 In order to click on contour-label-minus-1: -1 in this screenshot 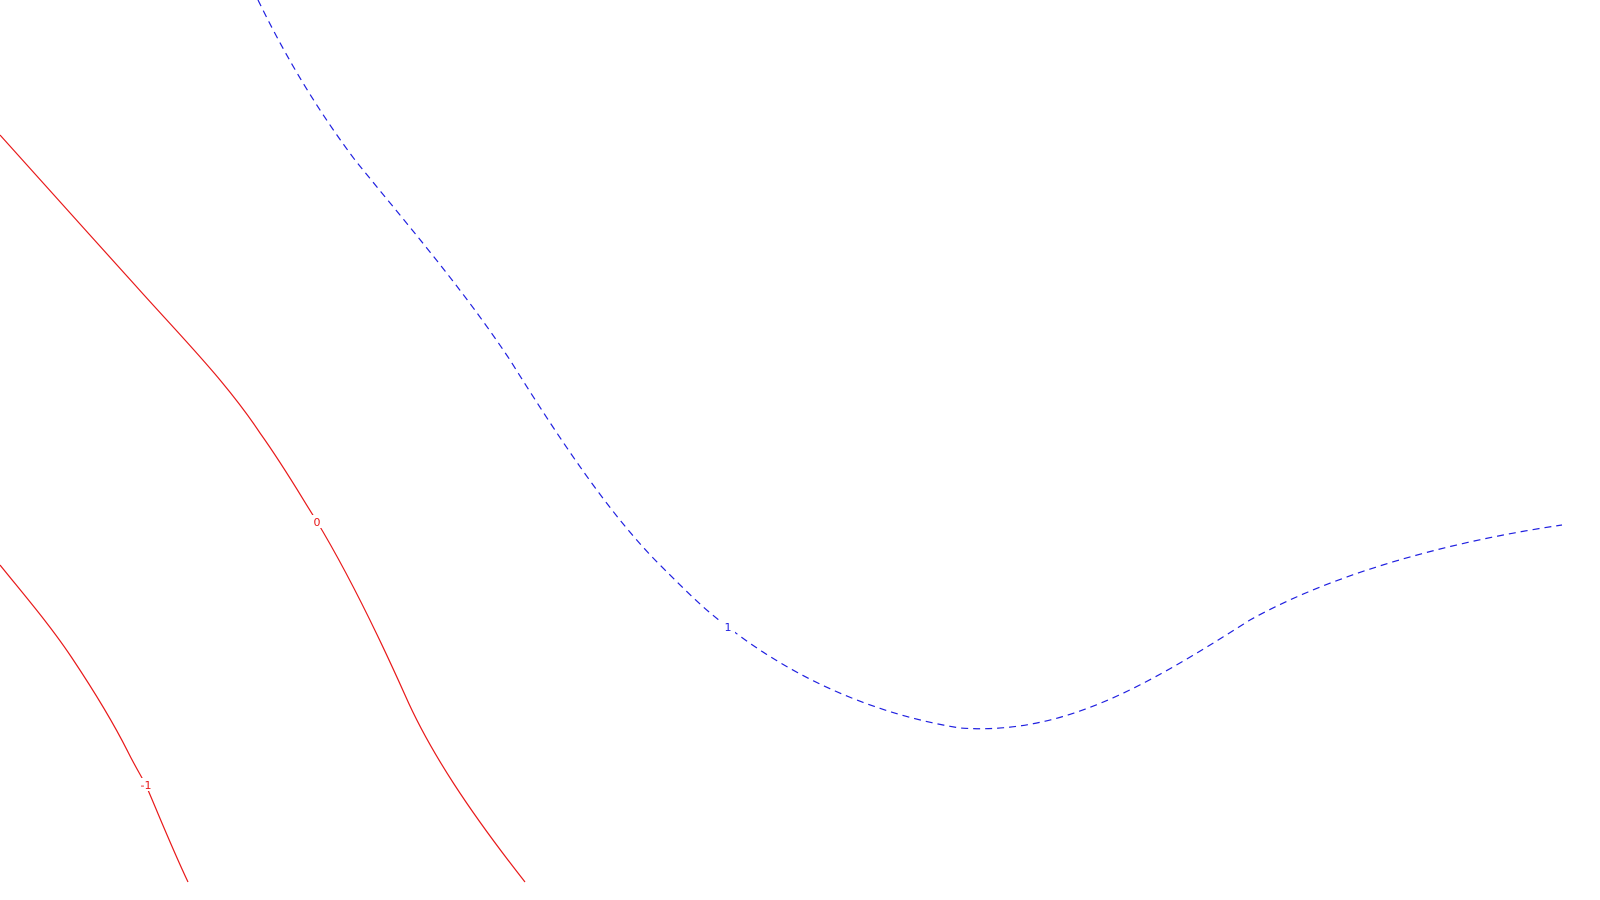, I will do `click(146, 785)`.